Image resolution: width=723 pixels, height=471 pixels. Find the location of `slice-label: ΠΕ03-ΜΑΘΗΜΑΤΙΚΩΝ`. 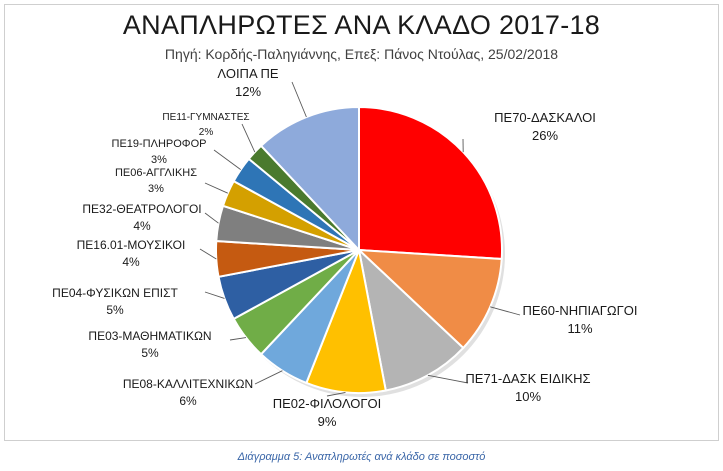

slice-label: ΠΕ03-ΜΑΘΗΜΑΤΙΚΩΝ is located at coordinates (149, 336).